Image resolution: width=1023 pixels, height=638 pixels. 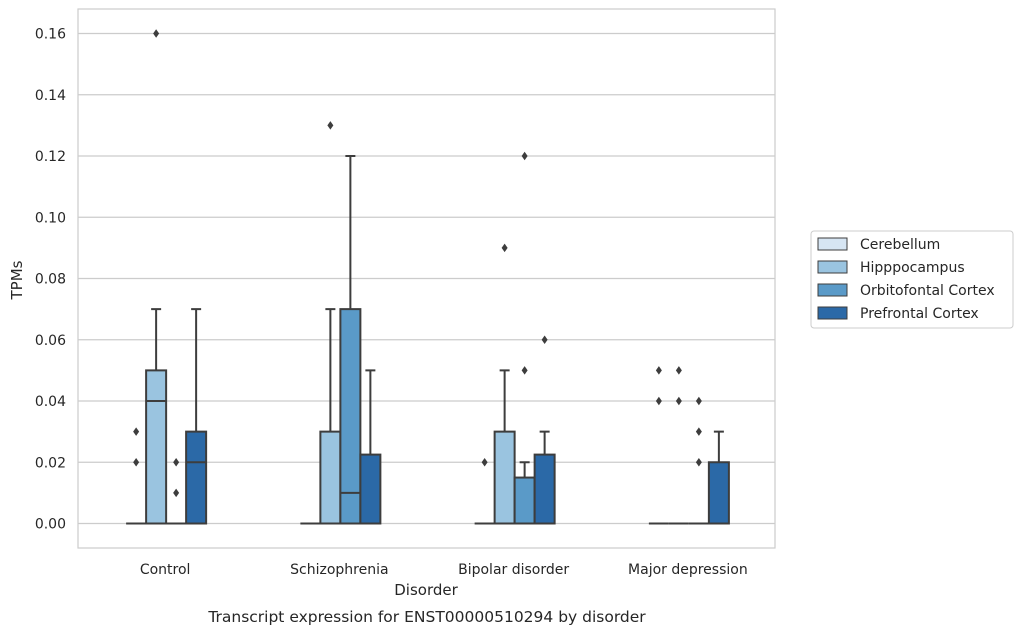 What do you see at coordinates (927, 291) in the screenshot?
I see `legend-label: Orbitofontal Cortex` at bounding box center [927, 291].